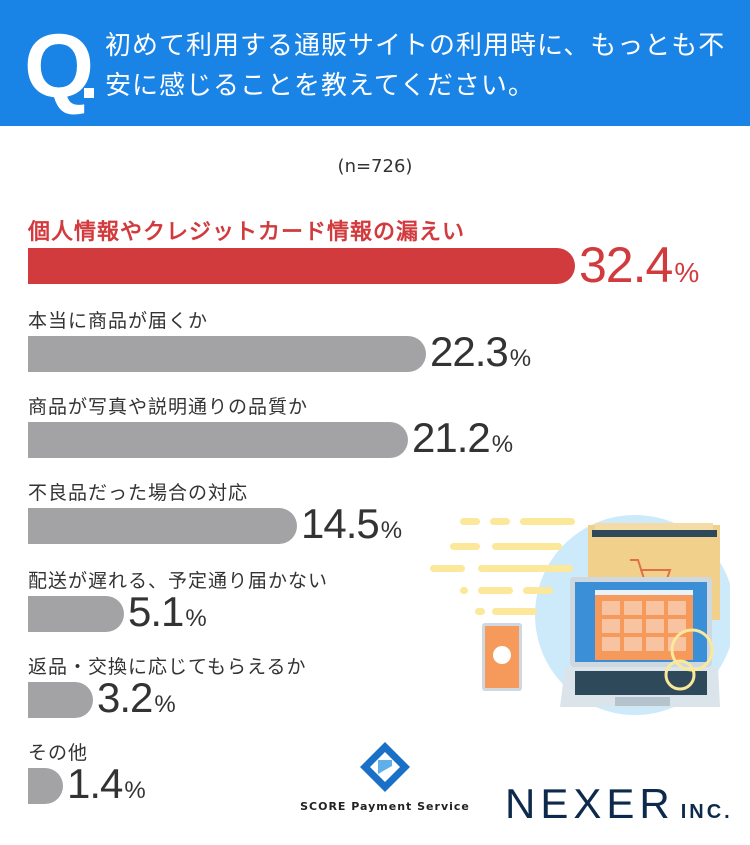 The image size is (750, 845). I want to click on category-label: 配送が遅れる、予定通り届かない, so click(178, 581).